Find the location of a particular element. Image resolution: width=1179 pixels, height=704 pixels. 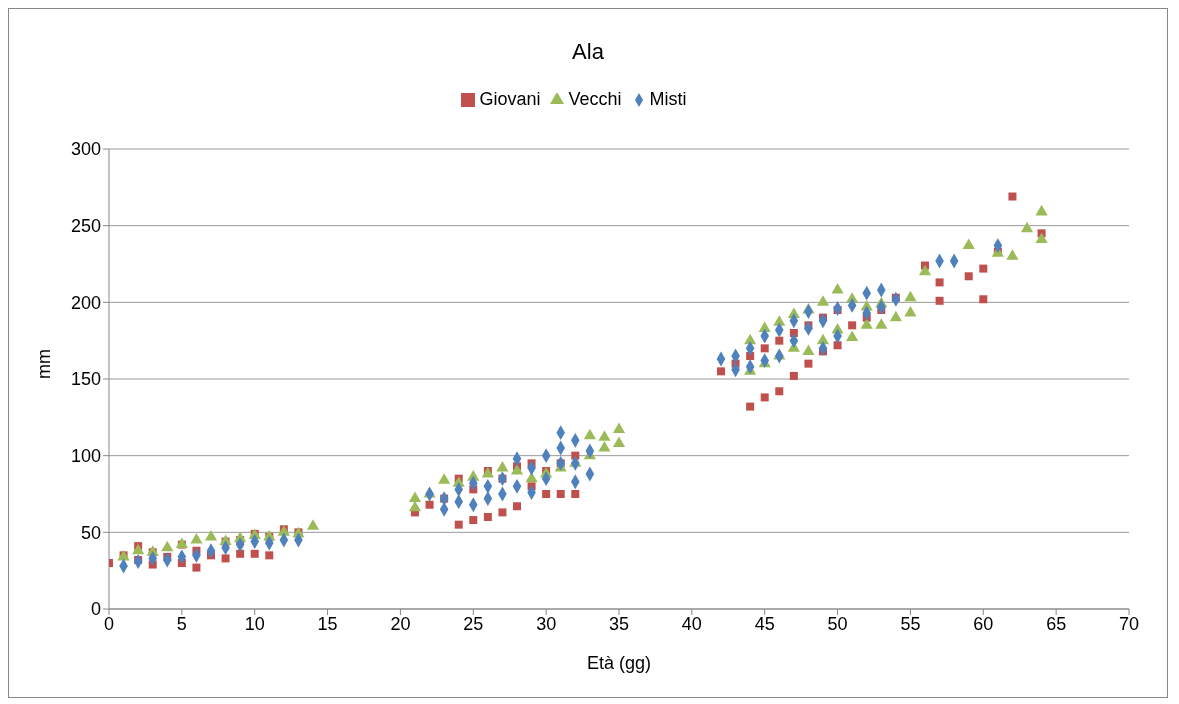

x-tick-label: 10 is located at coordinates (254, 623).